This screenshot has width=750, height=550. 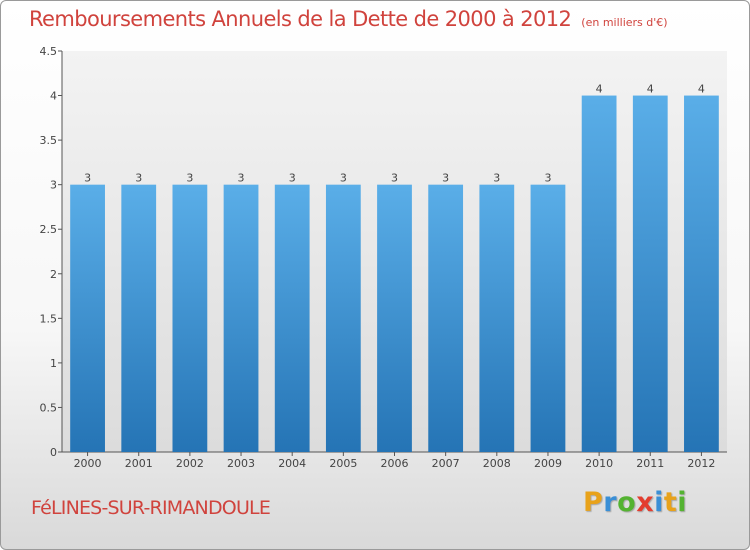 What do you see at coordinates (701, 463) in the screenshot?
I see `x-tick-label: 2012` at bounding box center [701, 463].